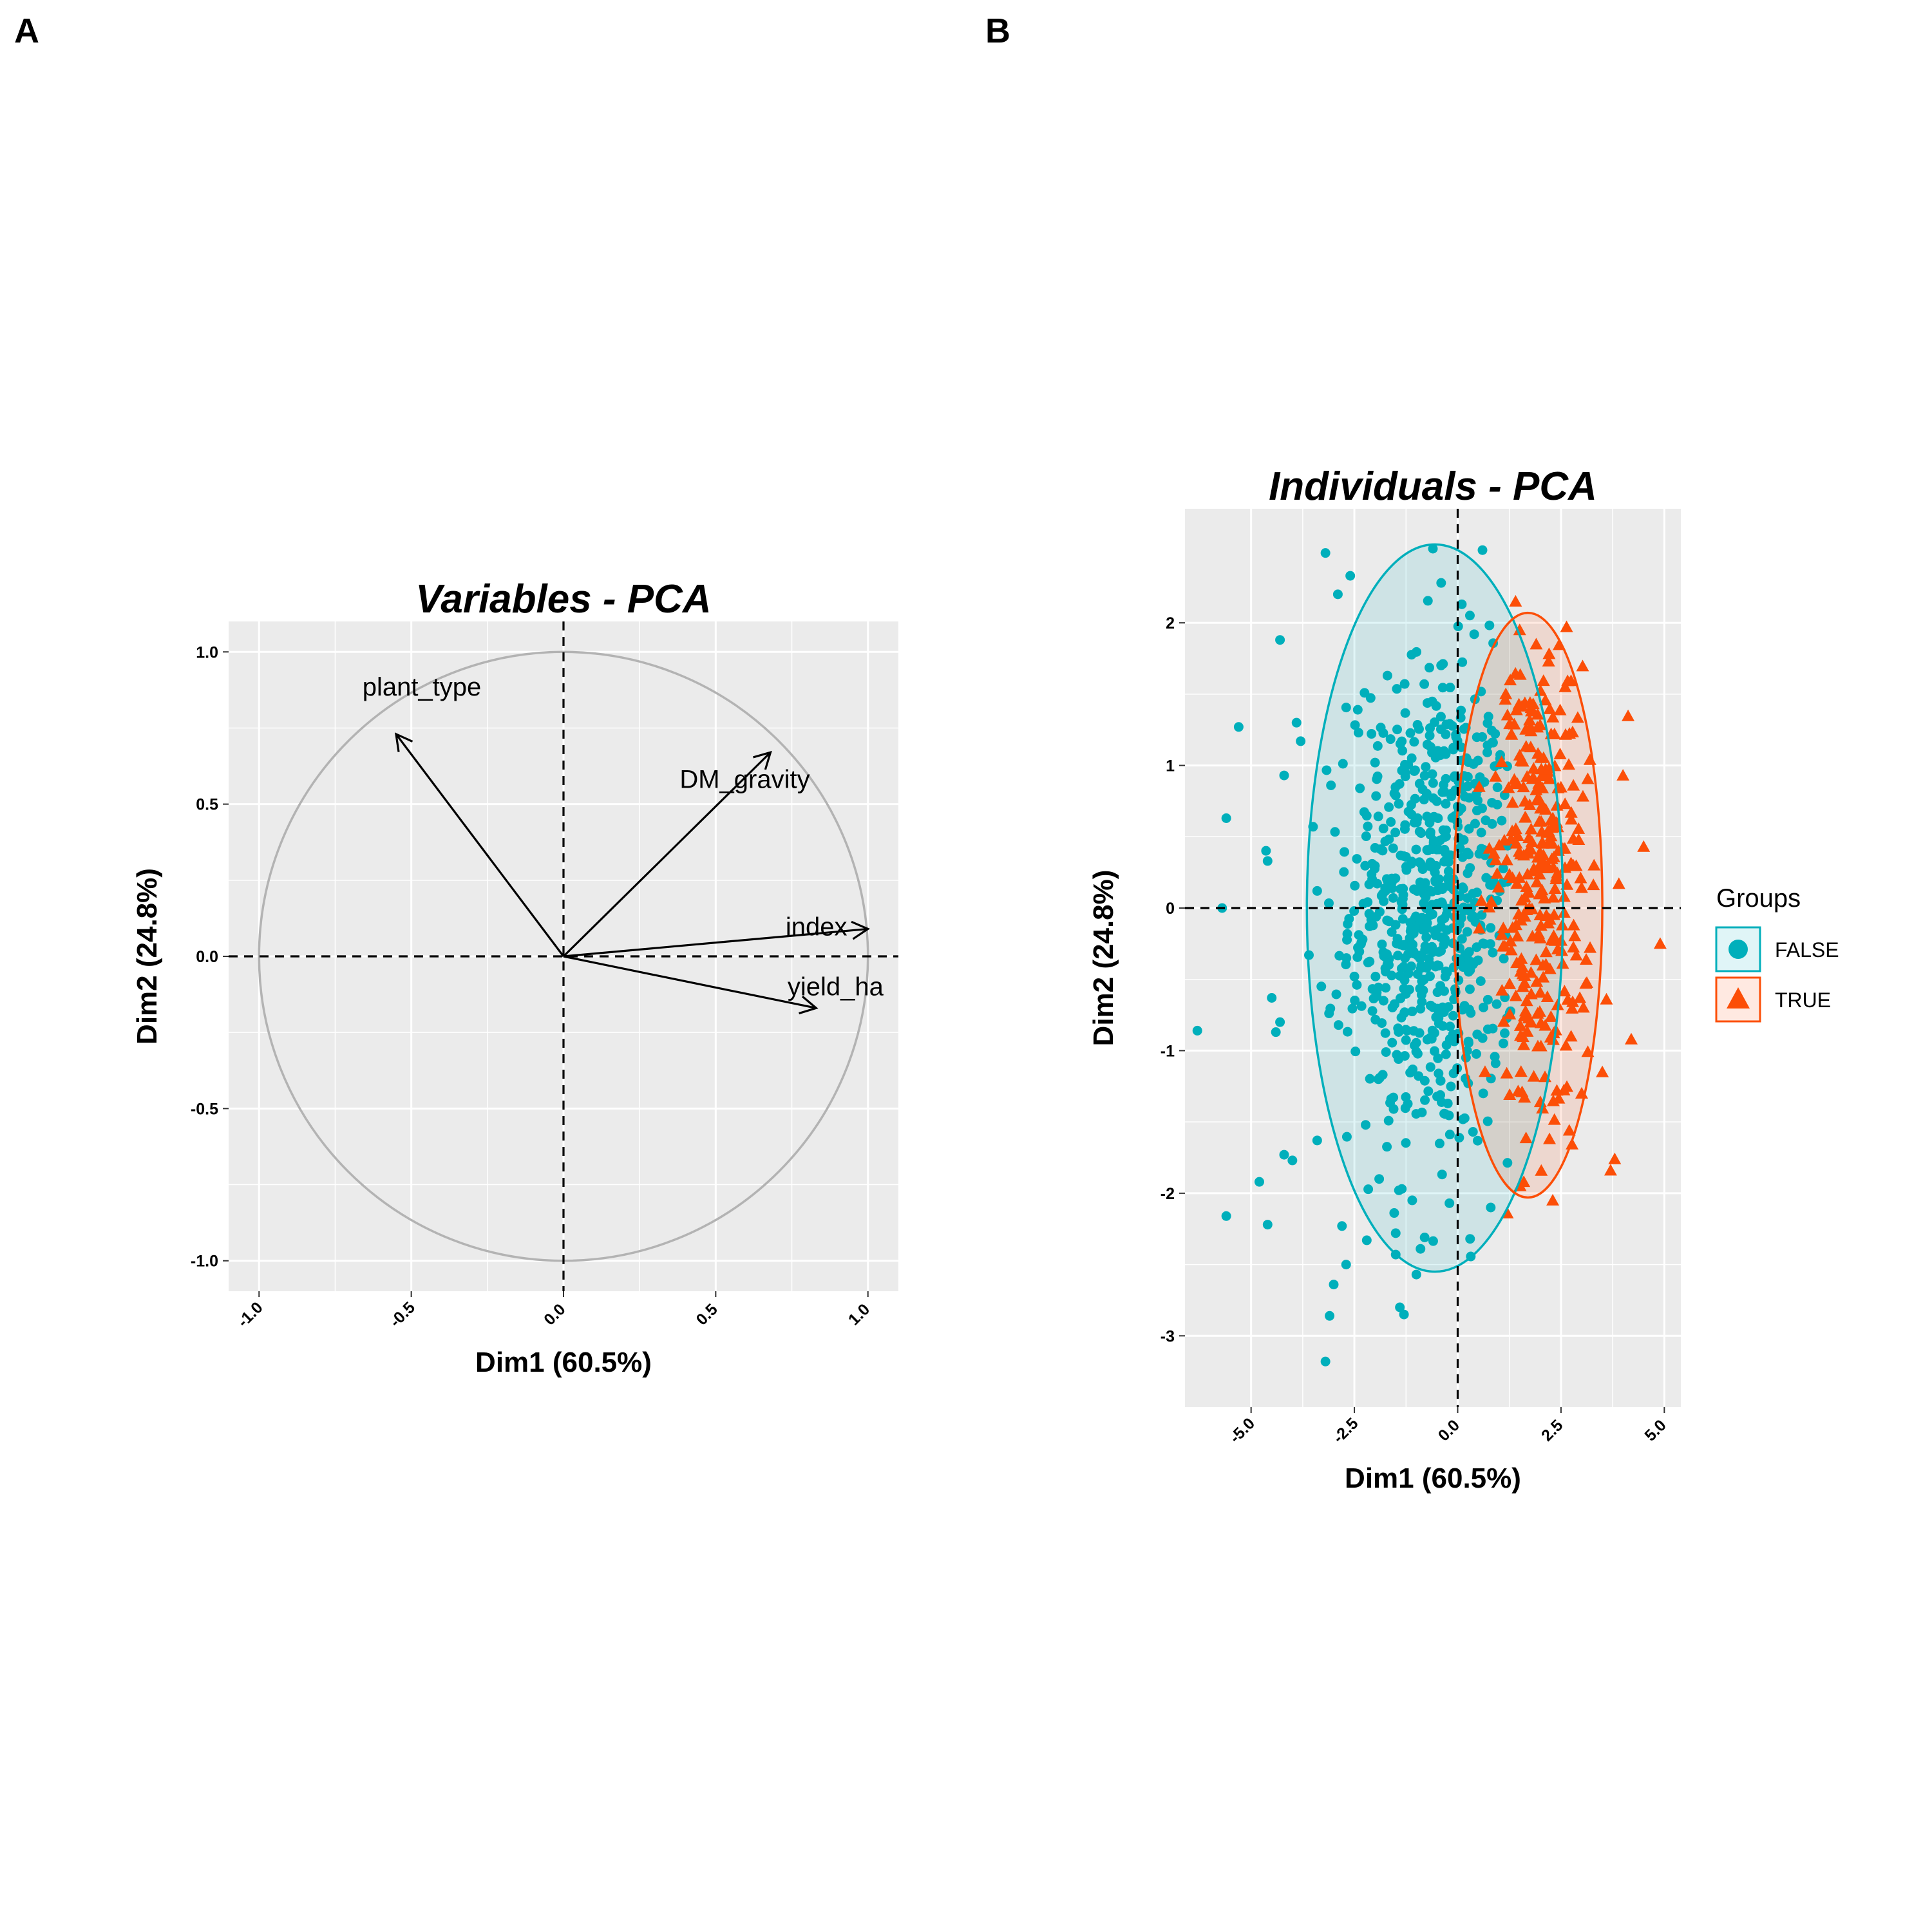  What do you see at coordinates (1807, 949) in the screenshot?
I see `legend-label-false: FALSE` at bounding box center [1807, 949].